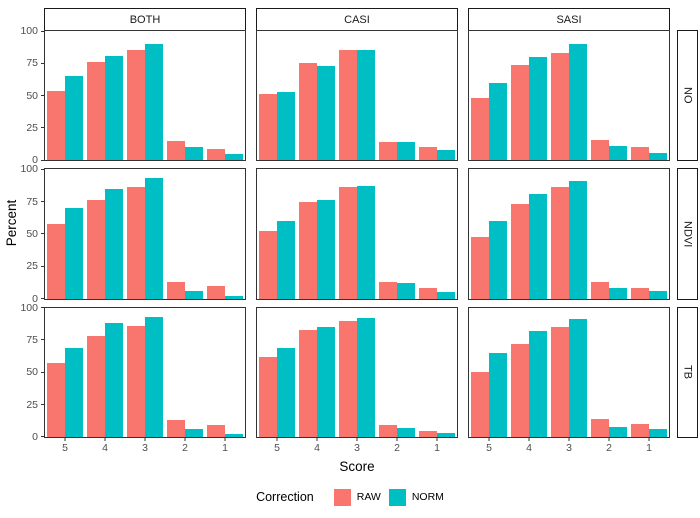  What do you see at coordinates (285, 497) in the screenshot?
I see `legend-title: Correction` at bounding box center [285, 497].